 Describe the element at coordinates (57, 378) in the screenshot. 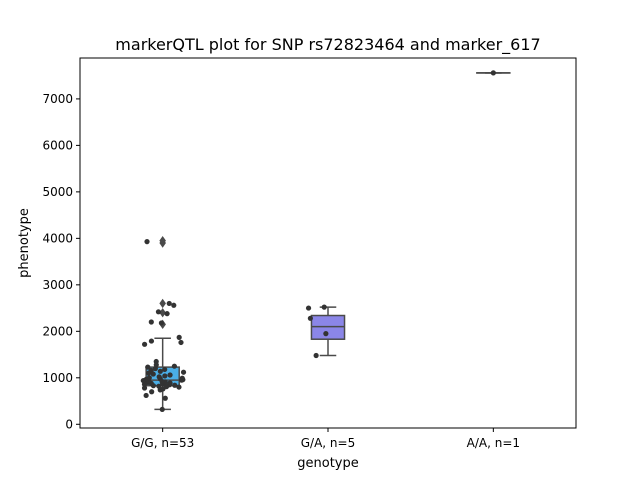

I see `y-tick-label: 1000` at that location.